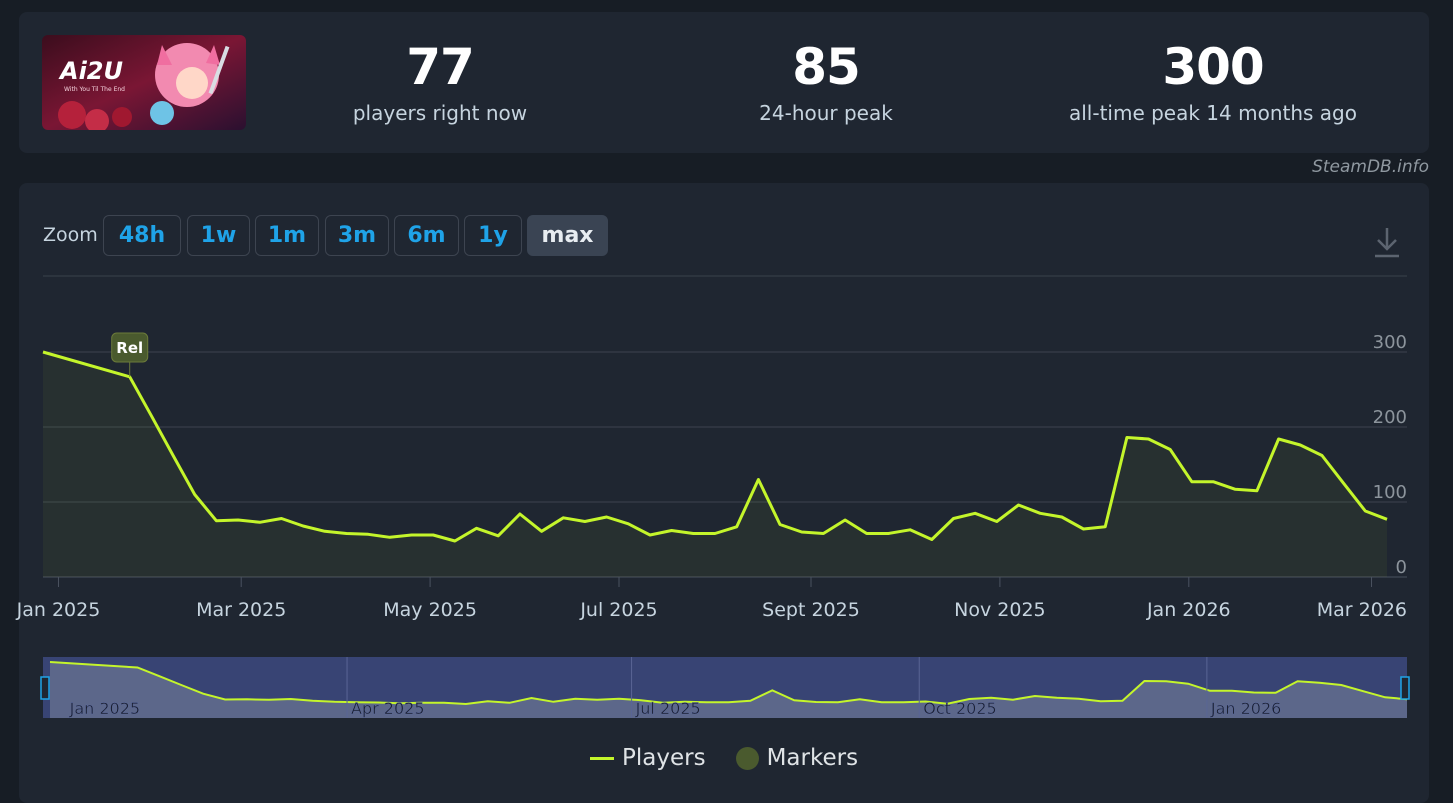 The height and width of the screenshot is (803, 1453). What do you see at coordinates (567, 235) in the screenshot?
I see `zoom-max-button: max` at bounding box center [567, 235].